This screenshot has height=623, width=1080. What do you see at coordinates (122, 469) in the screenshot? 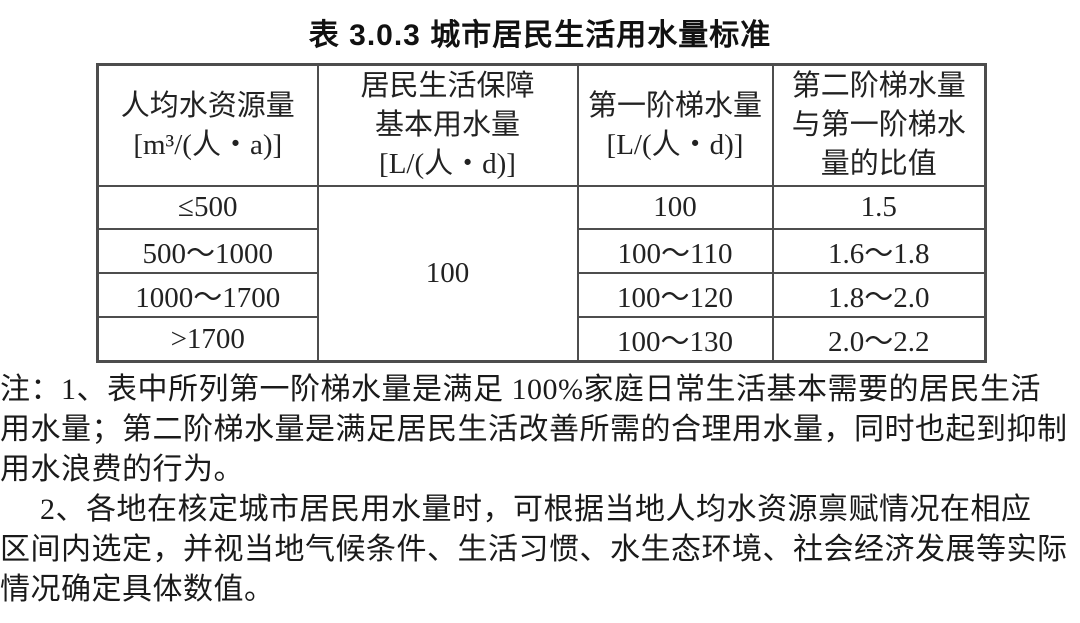
I see `note-1-line-3: 用水浪费的行为。` at bounding box center [122, 469].